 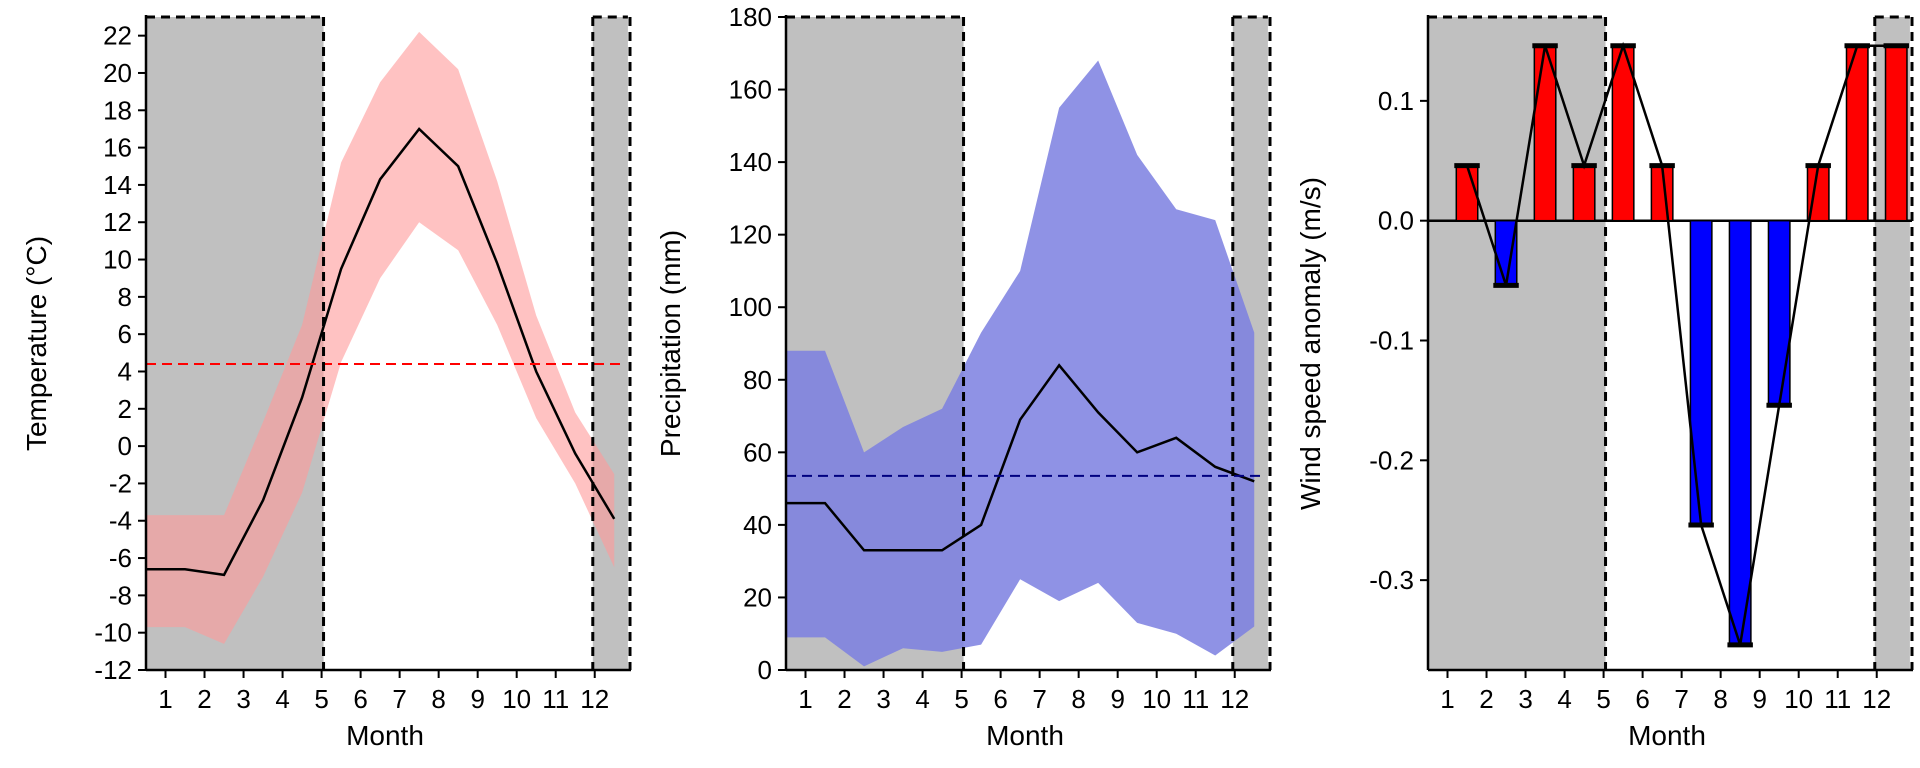 I want to click on y-tick-label: -4, so click(x=120, y=521).